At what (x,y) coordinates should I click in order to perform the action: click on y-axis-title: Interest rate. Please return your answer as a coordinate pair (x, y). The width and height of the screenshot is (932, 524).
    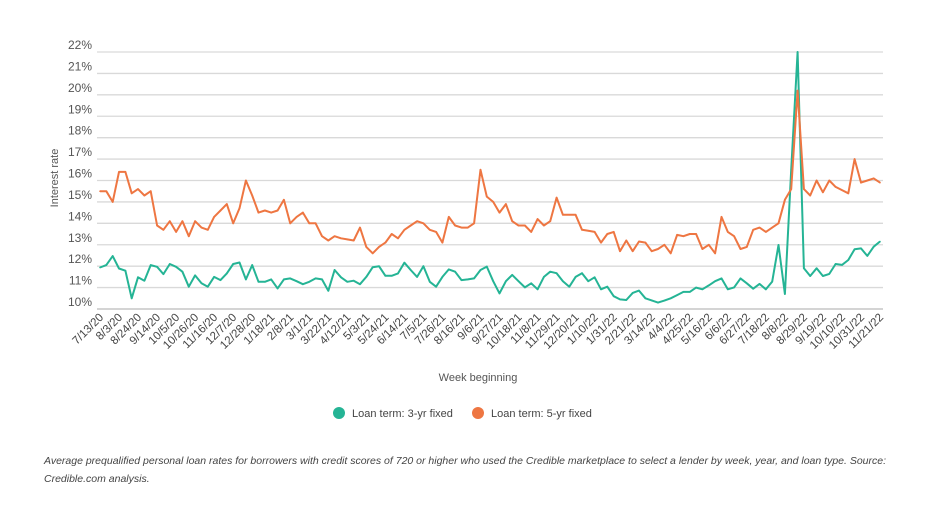
    Looking at the image, I should click on (55, 178).